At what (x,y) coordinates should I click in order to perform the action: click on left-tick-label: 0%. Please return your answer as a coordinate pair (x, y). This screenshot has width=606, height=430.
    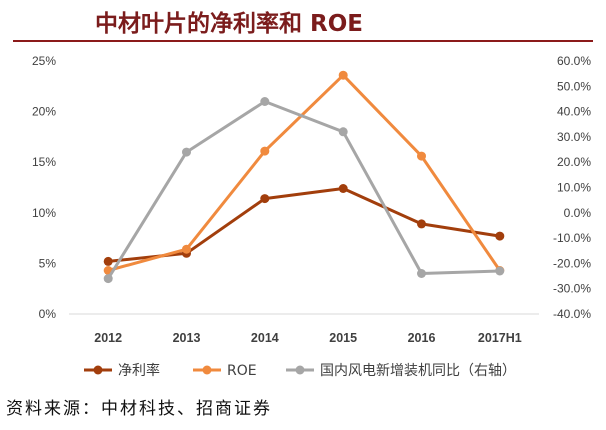
    Looking at the image, I should click on (48, 314).